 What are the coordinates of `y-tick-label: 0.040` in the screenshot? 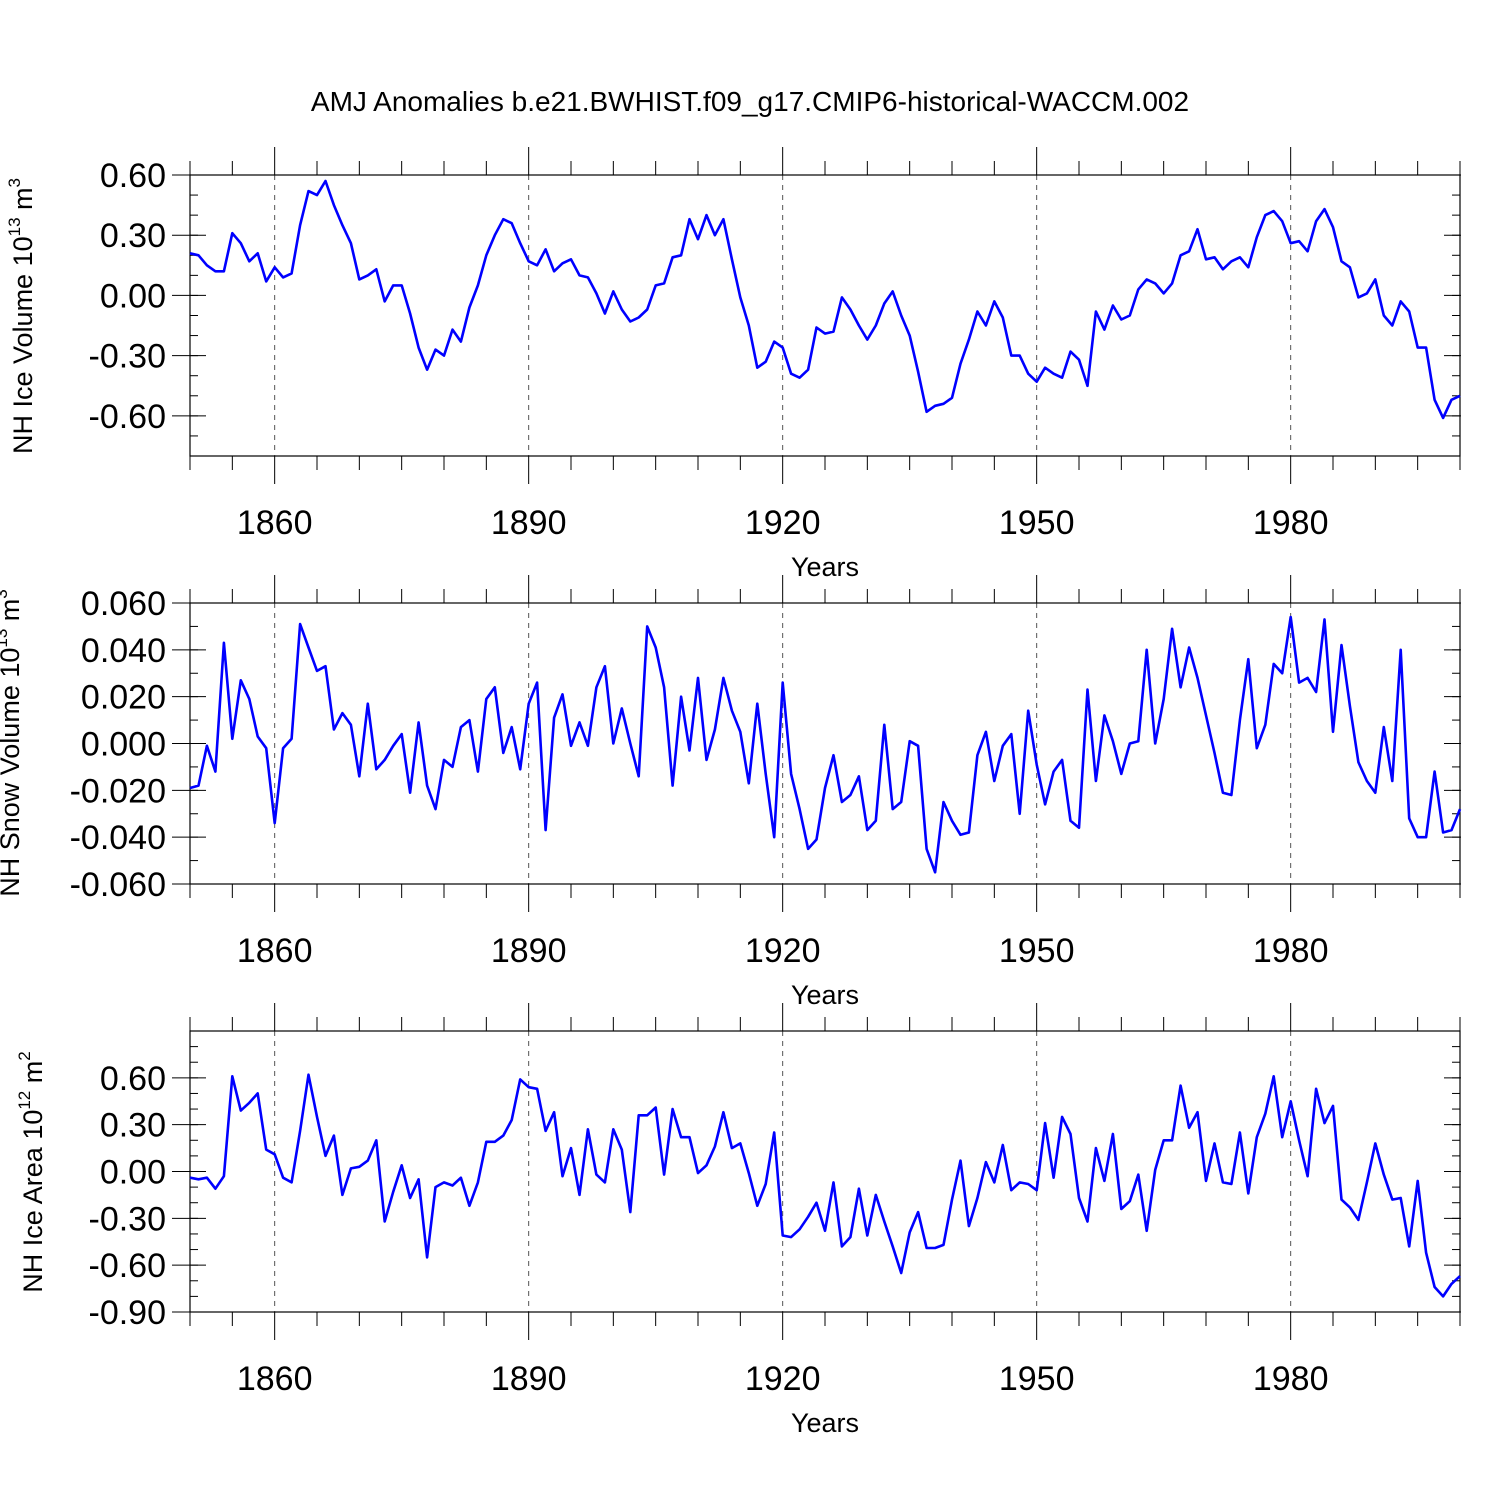 It's located at (123, 651).